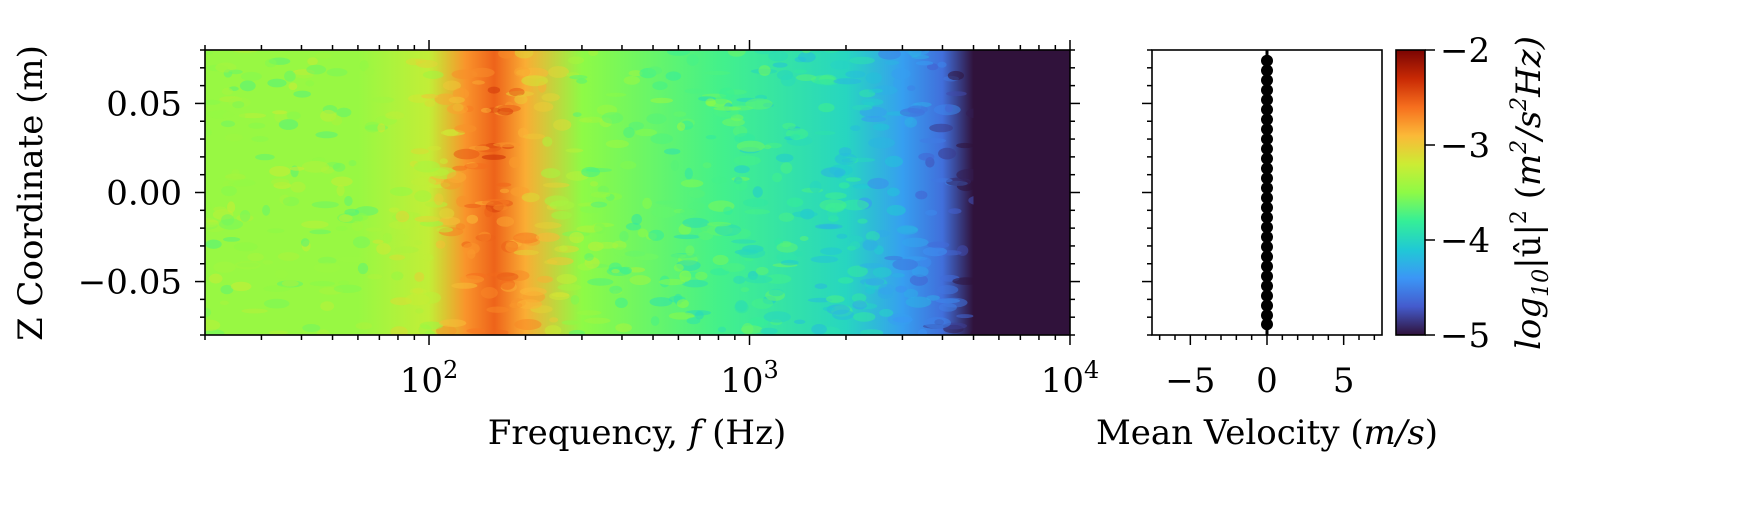  Describe the element at coordinates (1474, 193) in the screenshot. I see `colorbar: −2 −3 −4 −5 log10|û|2 (m2/s2Hz)` at that location.